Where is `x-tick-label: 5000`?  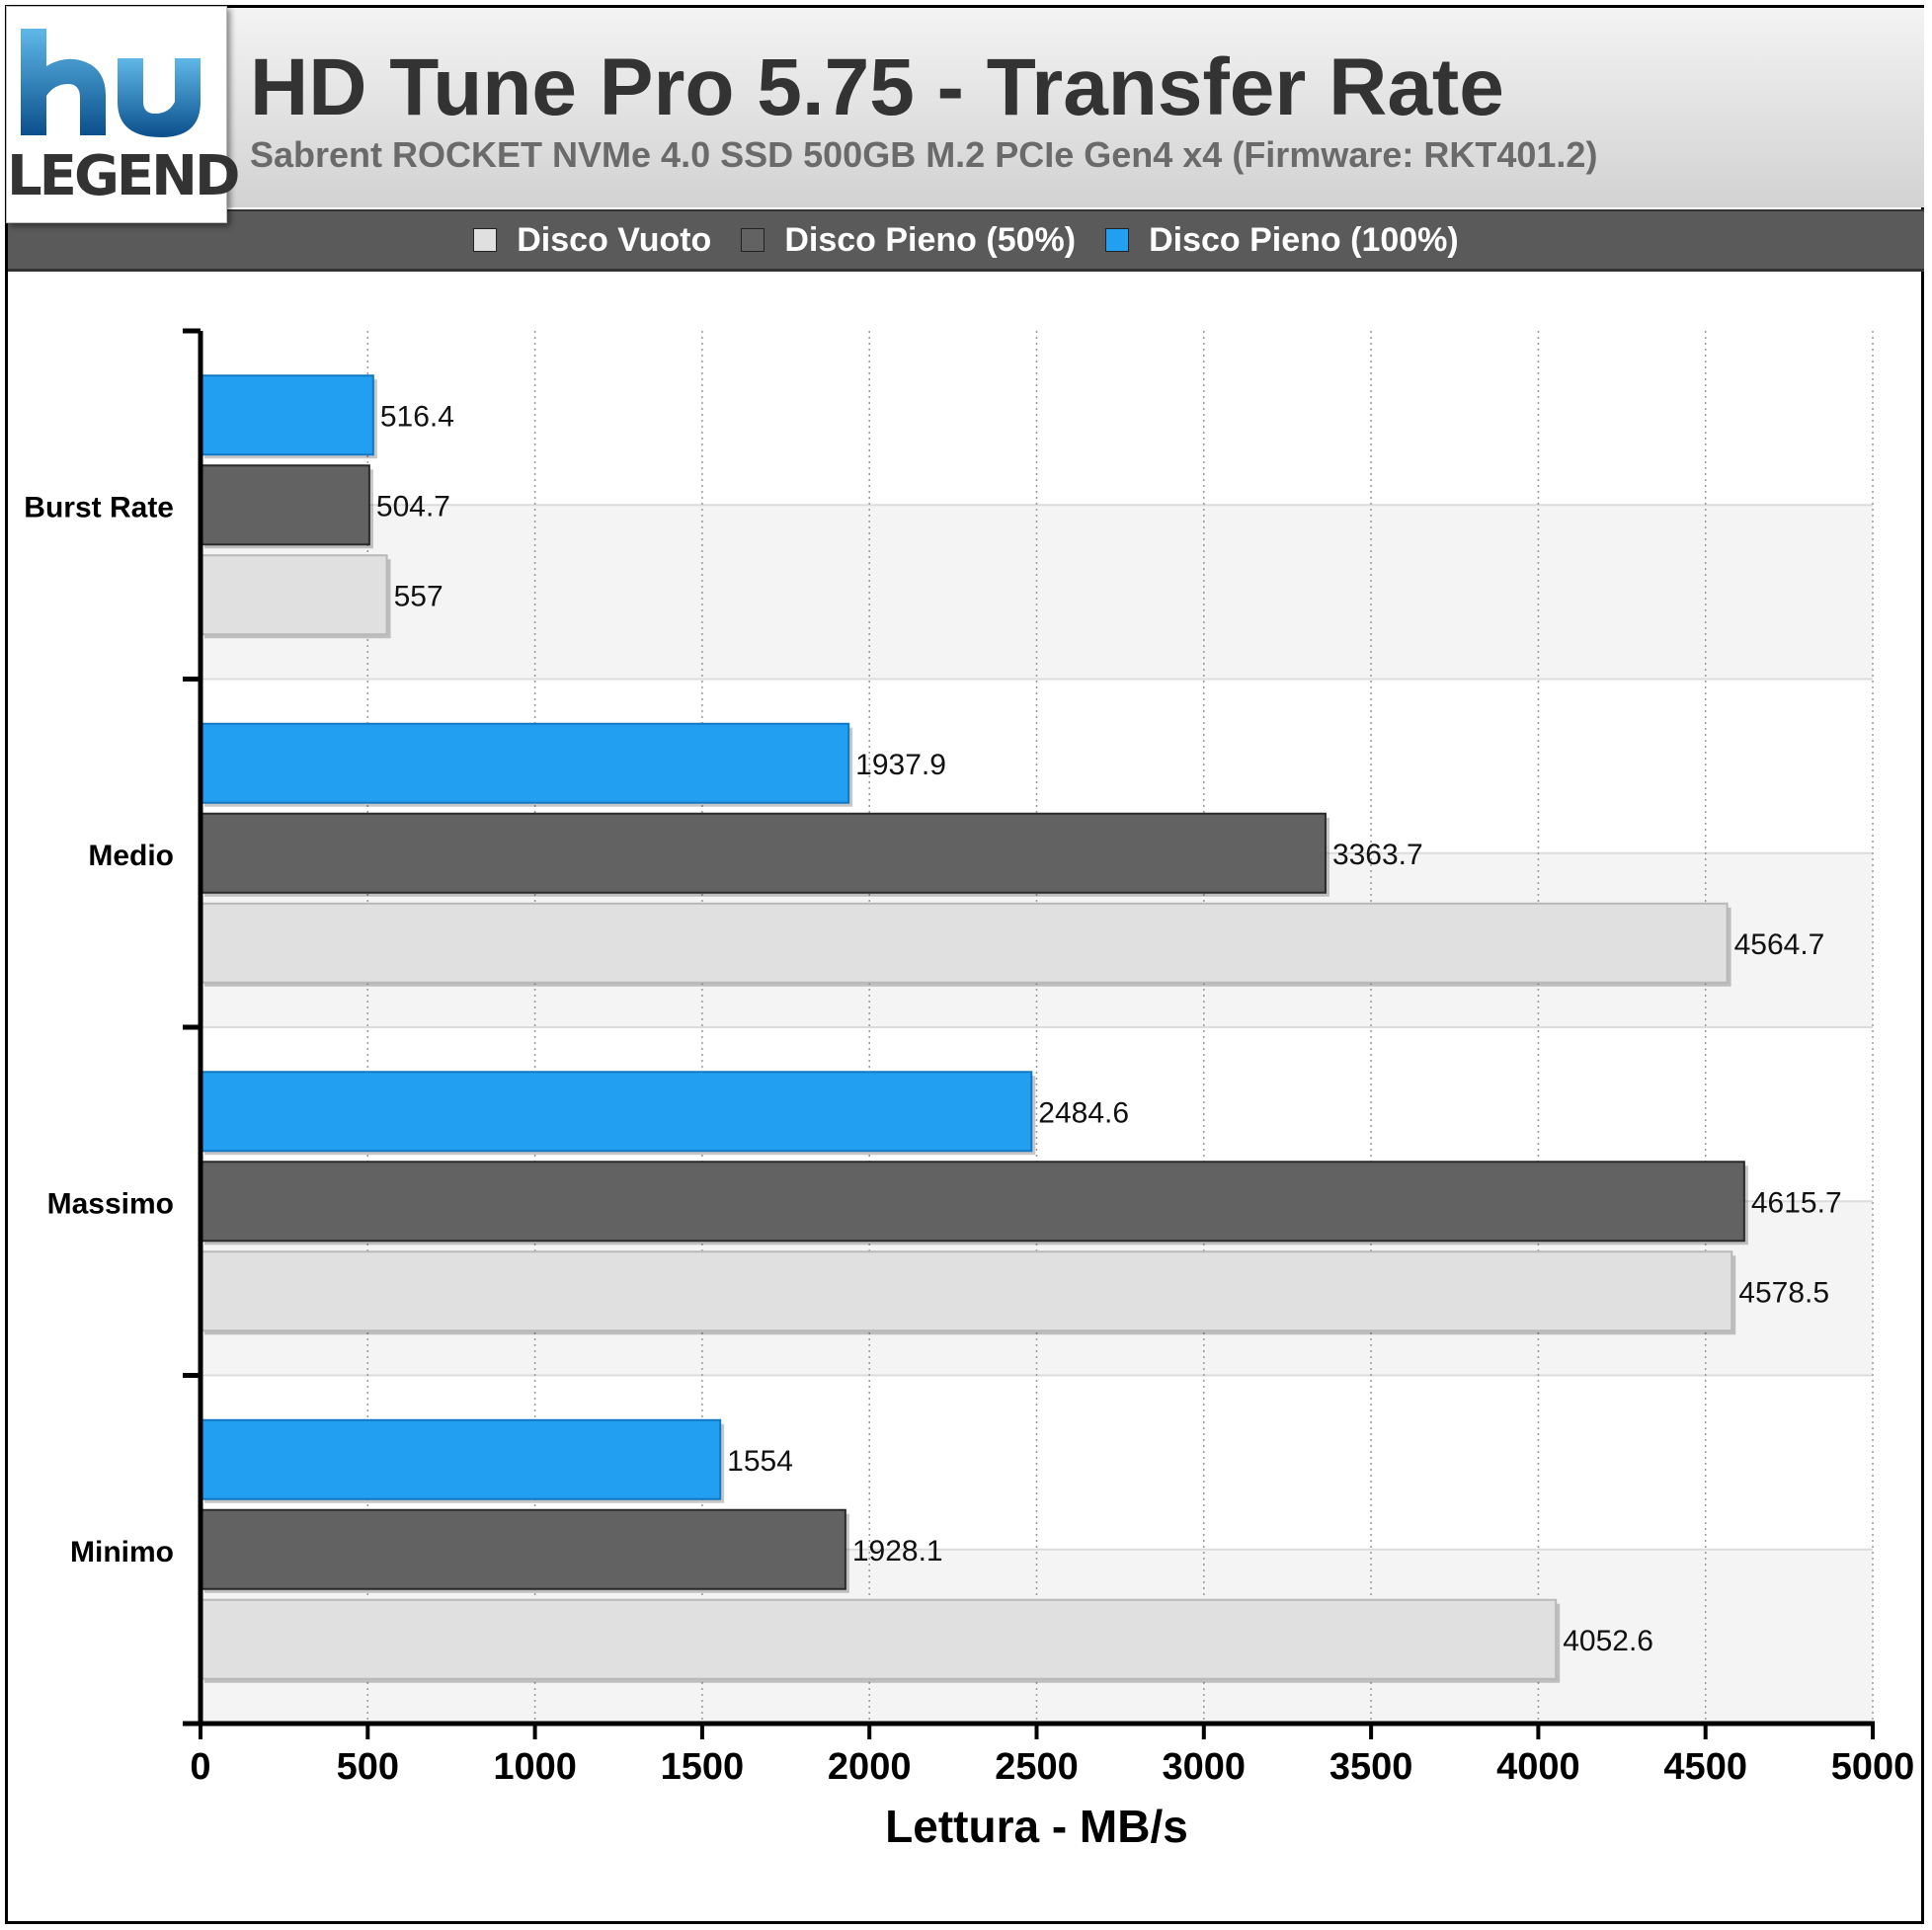
x-tick-label: 5000 is located at coordinates (1873, 1767).